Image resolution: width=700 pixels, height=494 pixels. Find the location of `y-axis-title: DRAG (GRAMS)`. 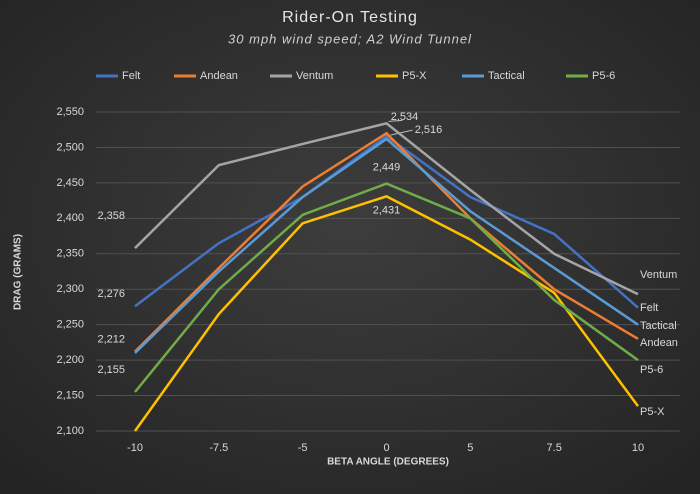

y-axis-title: DRAG (GRAMS) is located at coordinates (18, 272).